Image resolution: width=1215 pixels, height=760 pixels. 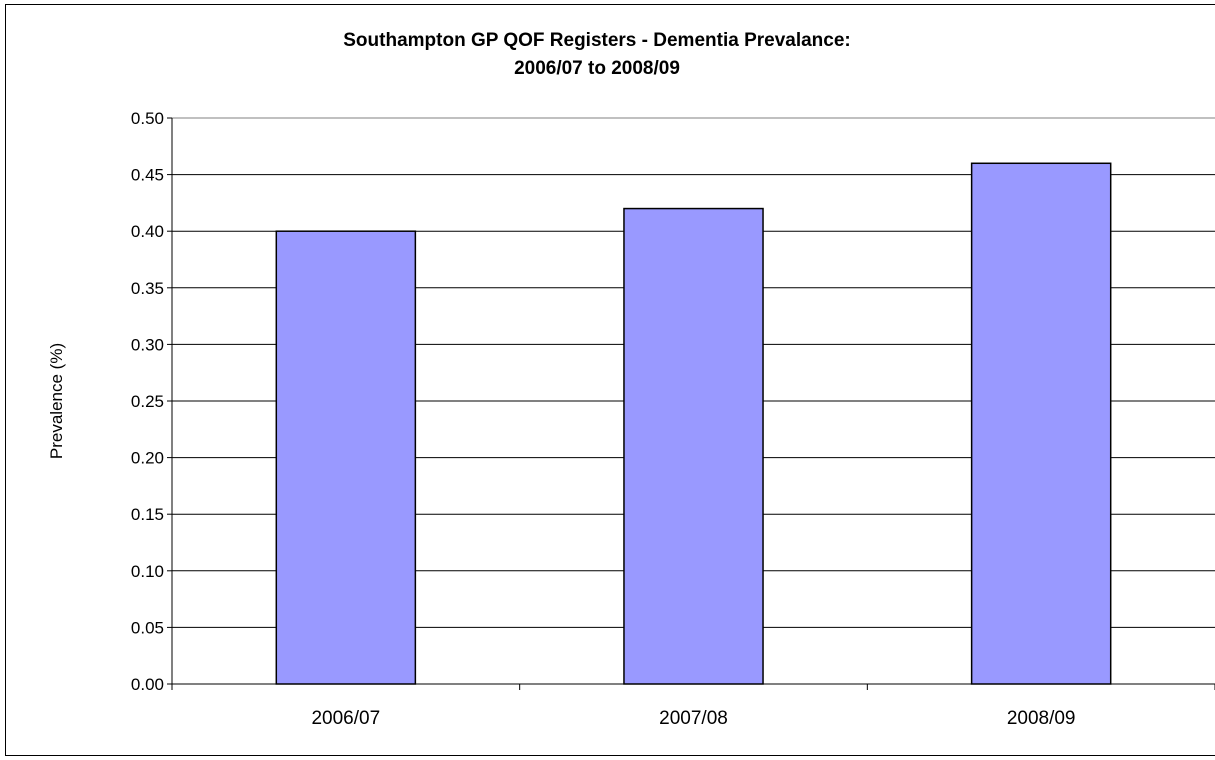 What do you see at coordinates (147, 684) in the screenshot?
I see `y-tick-label: 0.00` at bounding box center [147, 684].